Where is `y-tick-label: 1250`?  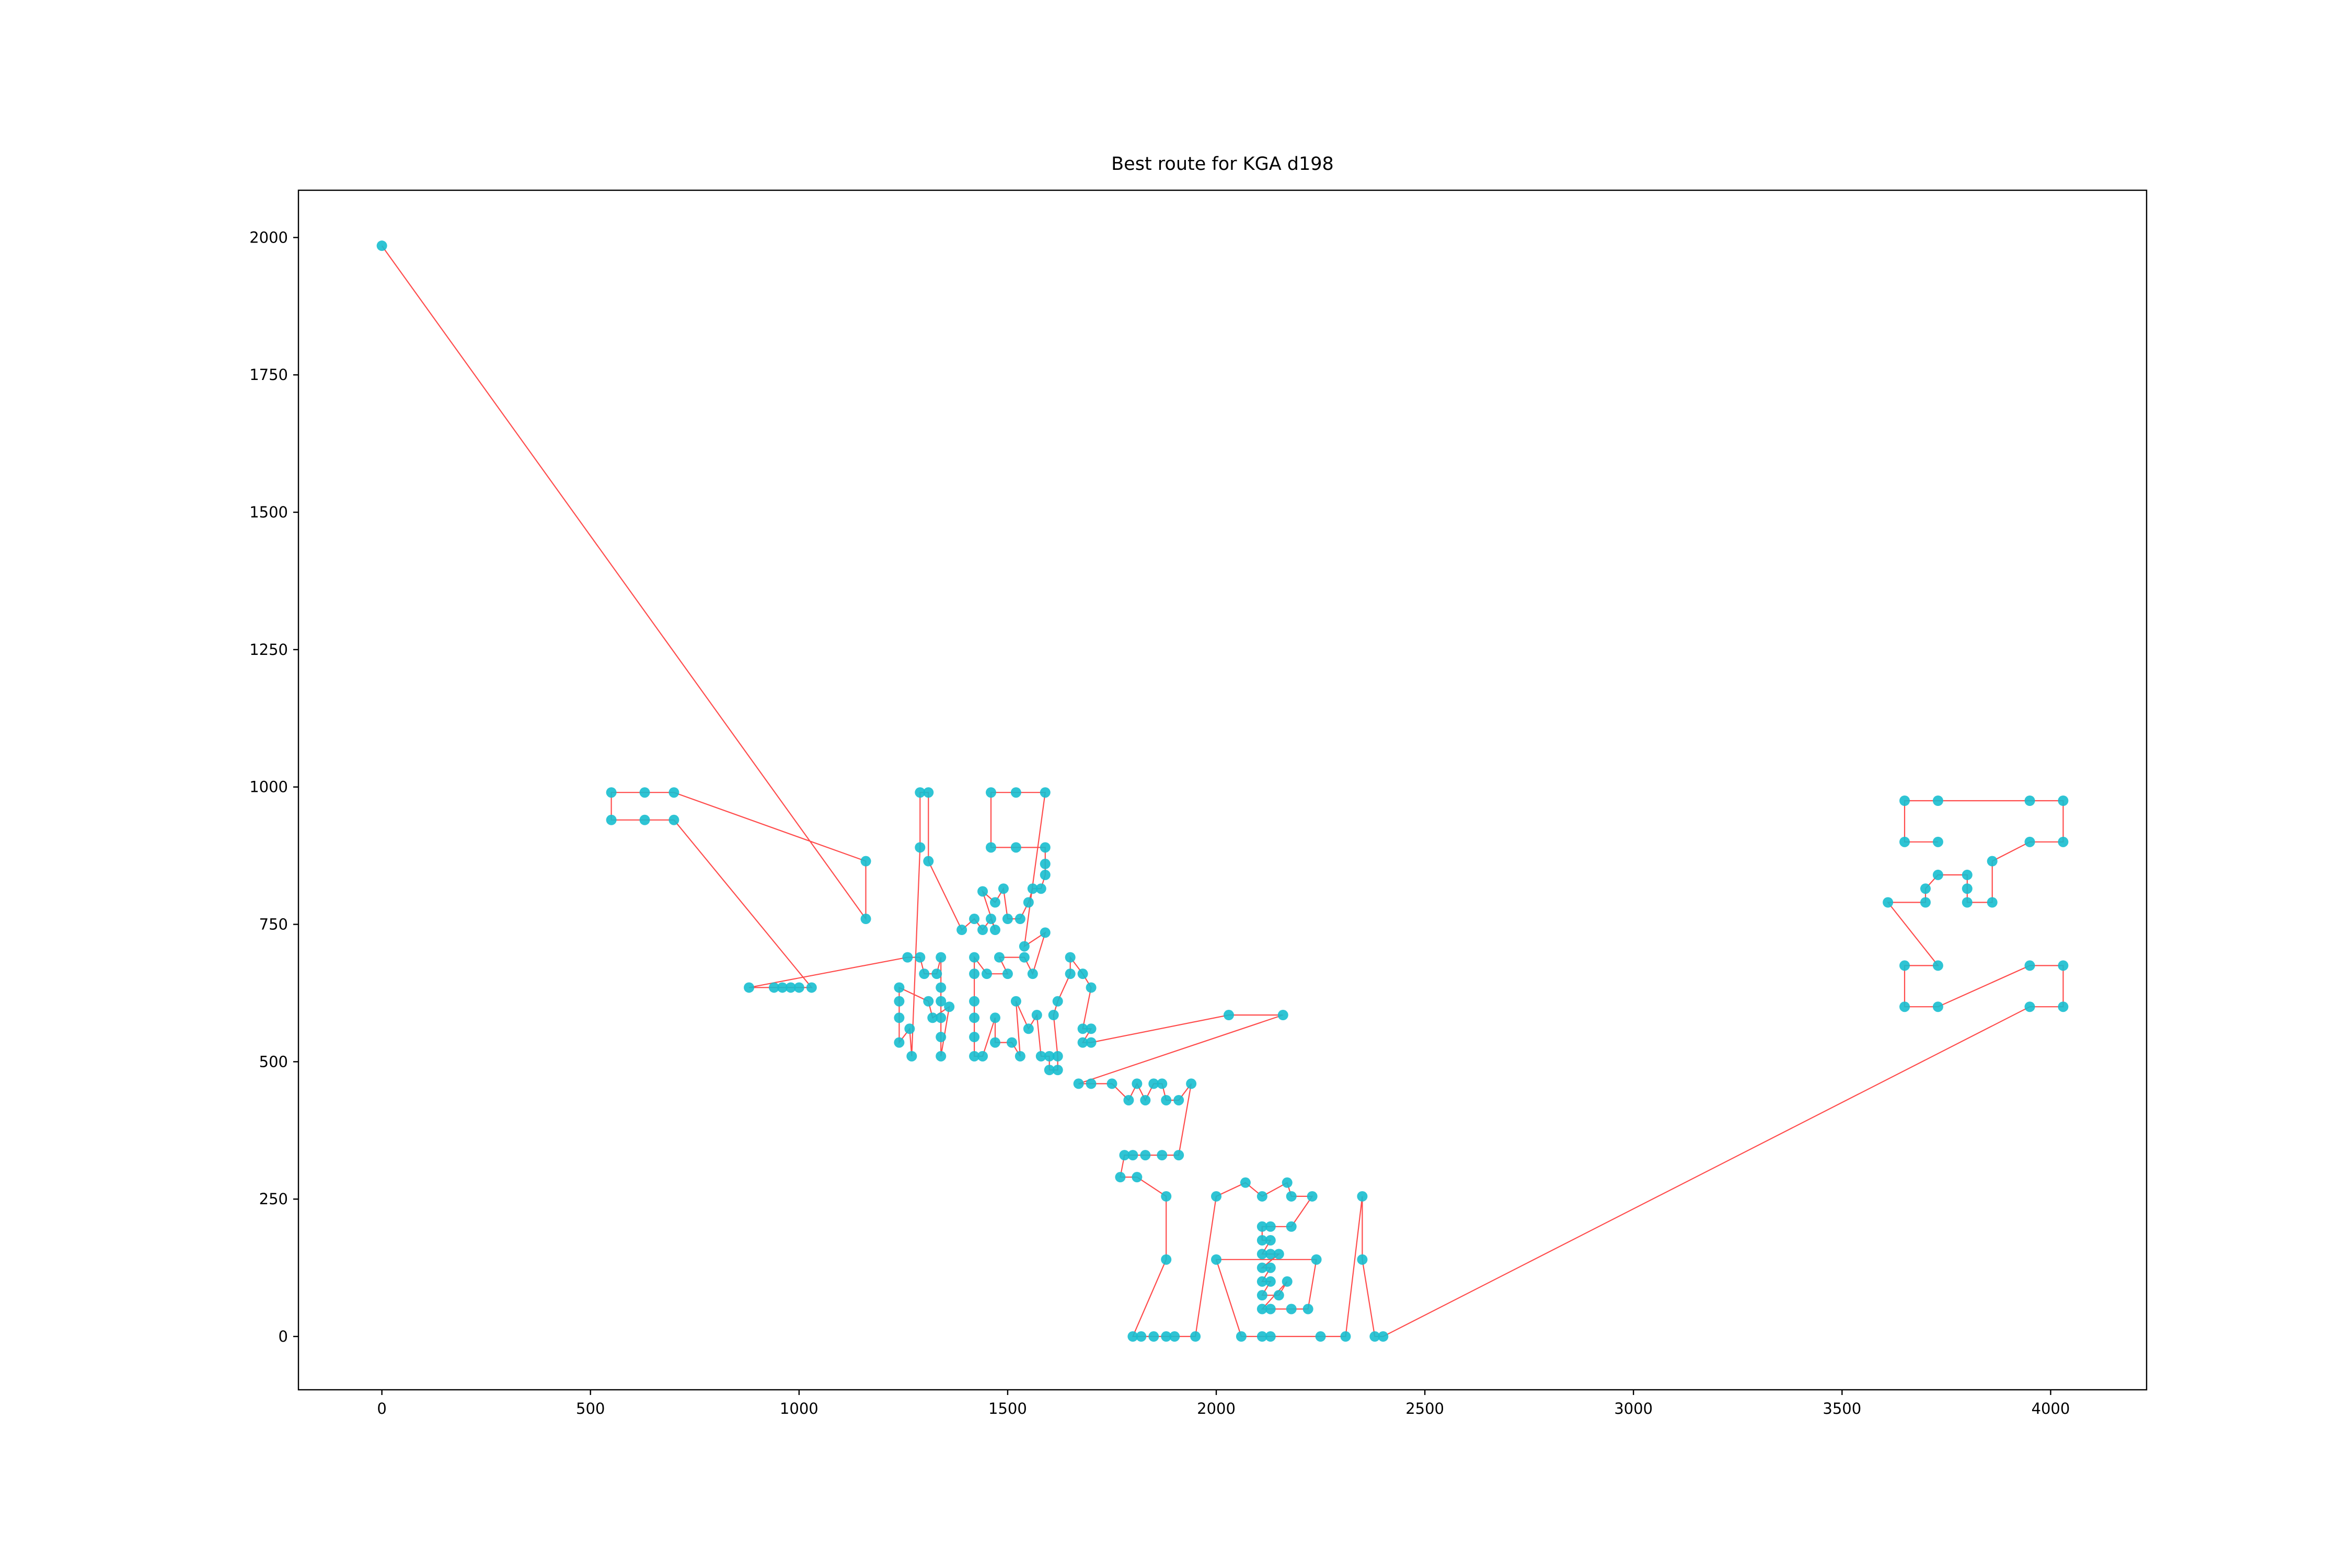
y-tick-label: 1250 is located at coordinates (268, 650).